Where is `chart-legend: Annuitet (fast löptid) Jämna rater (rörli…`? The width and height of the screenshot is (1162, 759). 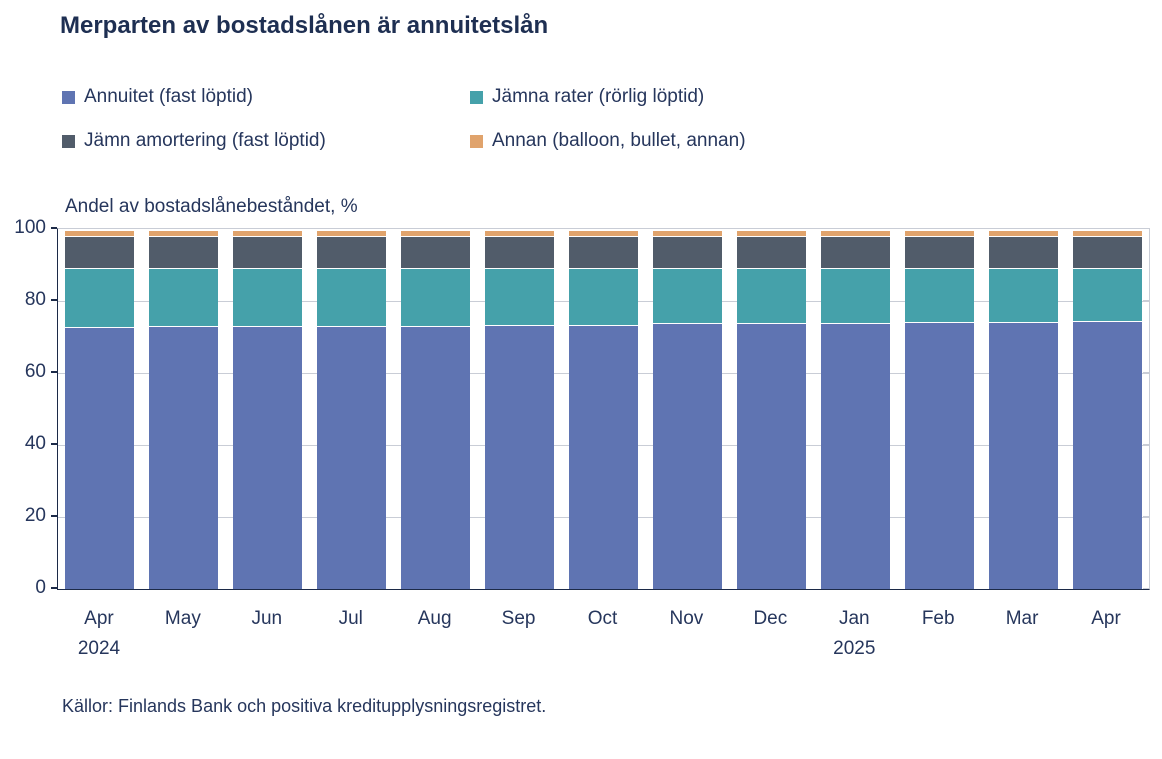 chart-legend: Annuitet (fast löptid) Jämna rater (rörli… is located at coordinates (462, 119).